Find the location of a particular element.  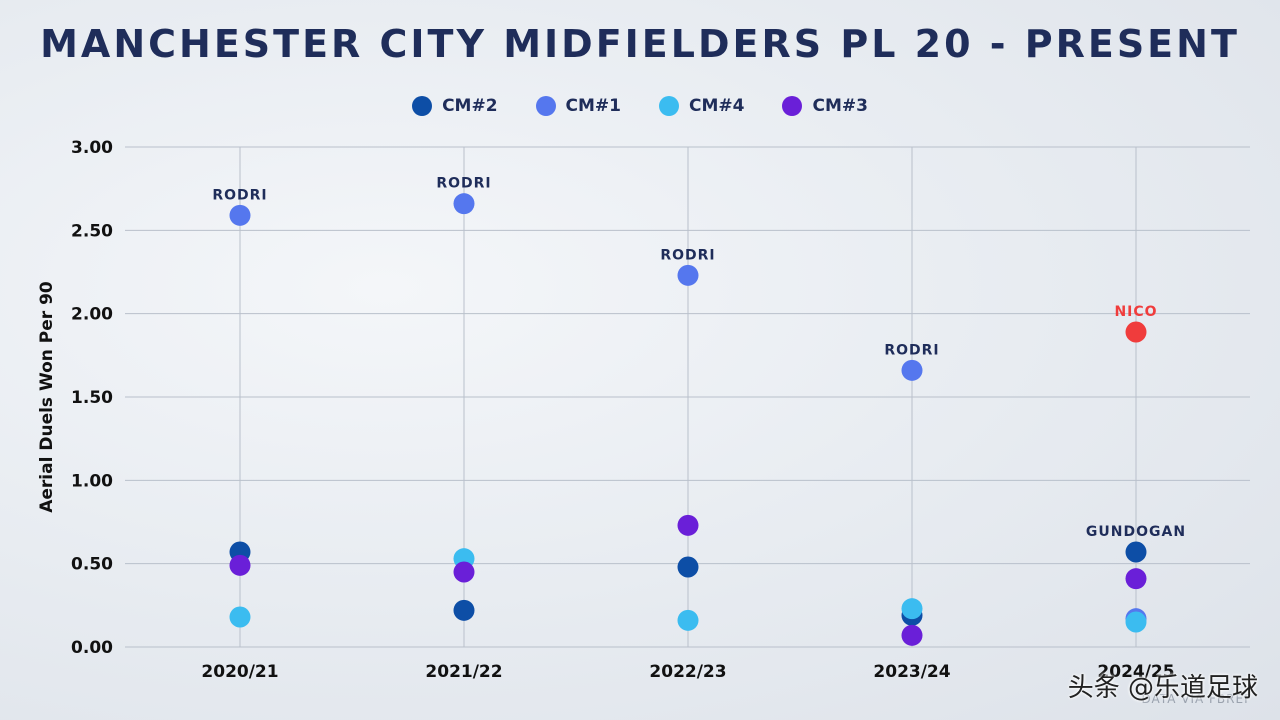

watermark: 头条 @乐道足球 is located at coordinates (1162, 688).